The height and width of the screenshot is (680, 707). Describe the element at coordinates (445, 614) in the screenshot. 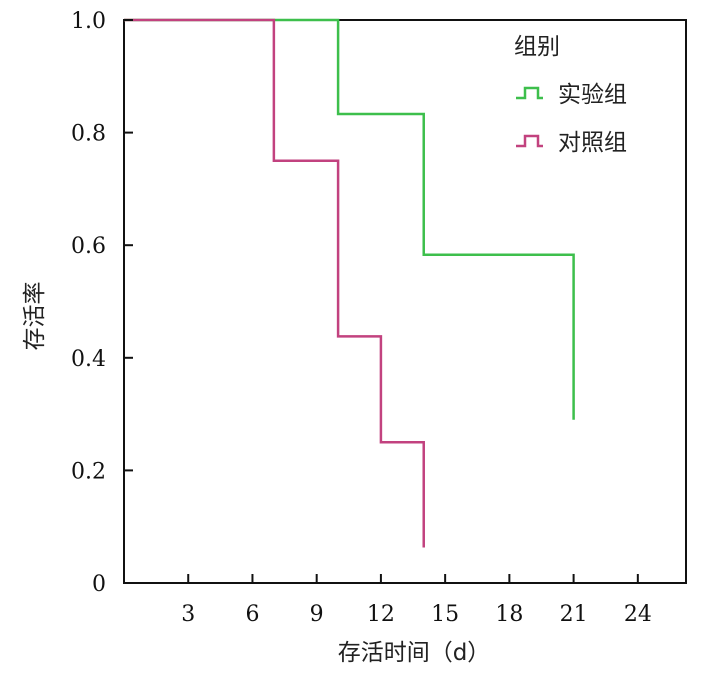

I see `x-tick-label: 15` at that location.